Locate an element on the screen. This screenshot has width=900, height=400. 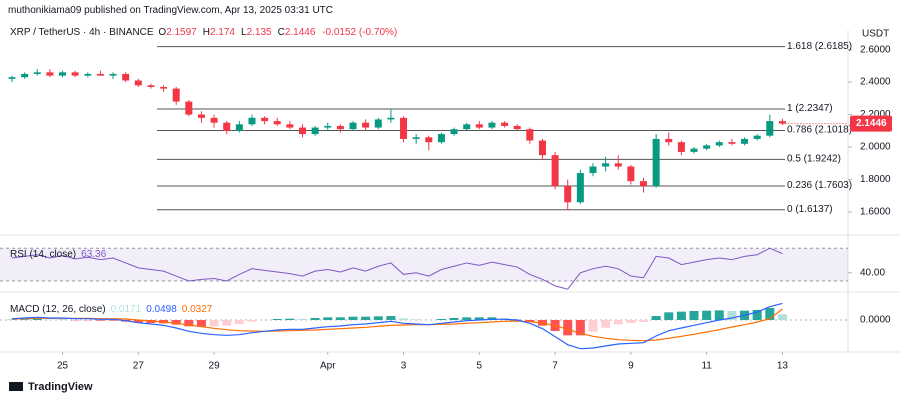
brand-logo is located at coordinates (16, 386).